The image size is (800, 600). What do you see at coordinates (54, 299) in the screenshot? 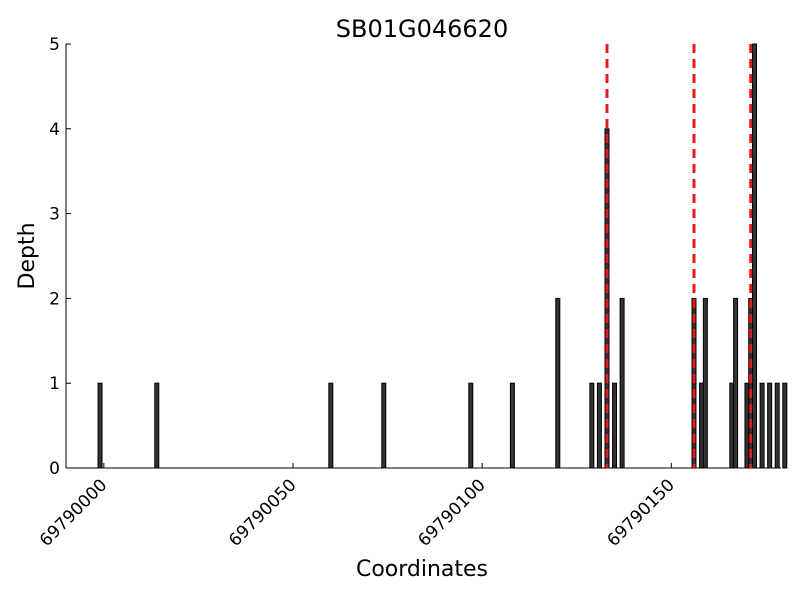
I see `y-tick-label: 2` at bounding box center [54, 299].